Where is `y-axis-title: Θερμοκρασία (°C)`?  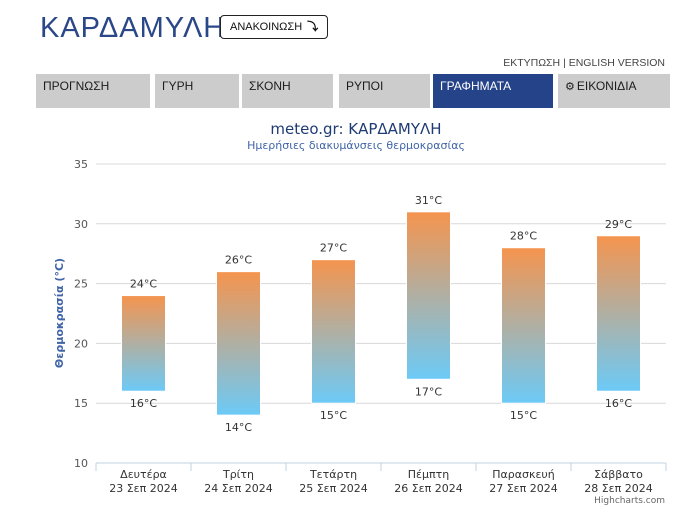
y-axis-title: Θερμοκρασία (°C) is located at coordinates (59, 313).